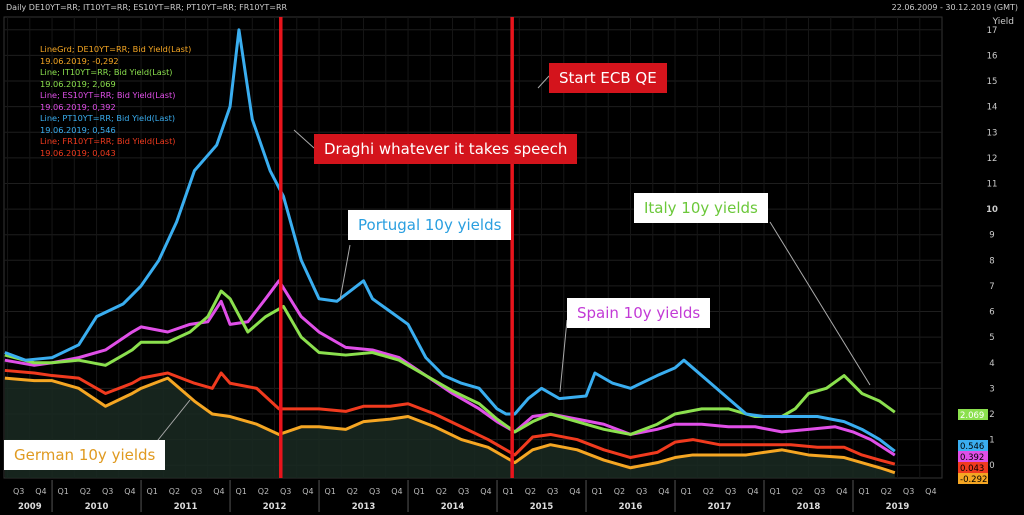 The width and height of the screenshot is (1024, 515). Describe the element at coordinates (991, 466) in the screenshot. I see `y-tick-label: 0` at that location.